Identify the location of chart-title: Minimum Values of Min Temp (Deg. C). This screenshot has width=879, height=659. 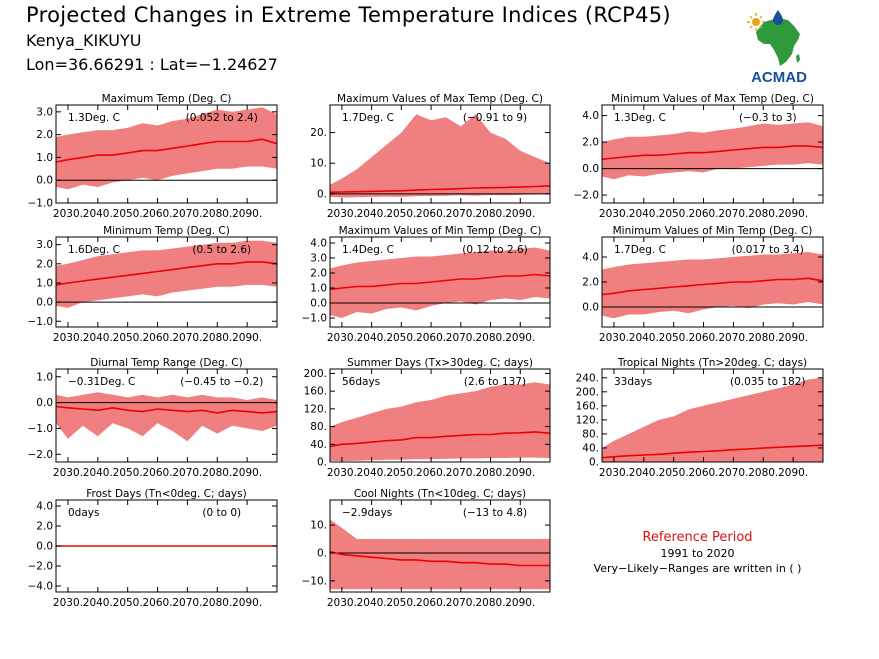
(713, 231).